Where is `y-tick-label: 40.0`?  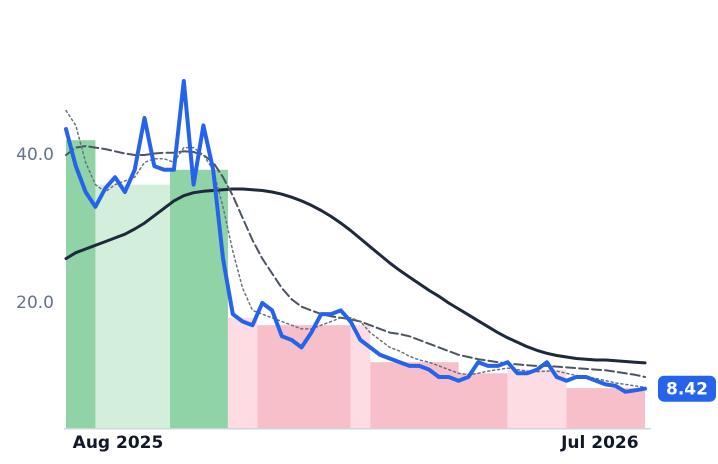 y-tick-label: 40.0 is located at coordinates (35, 155).